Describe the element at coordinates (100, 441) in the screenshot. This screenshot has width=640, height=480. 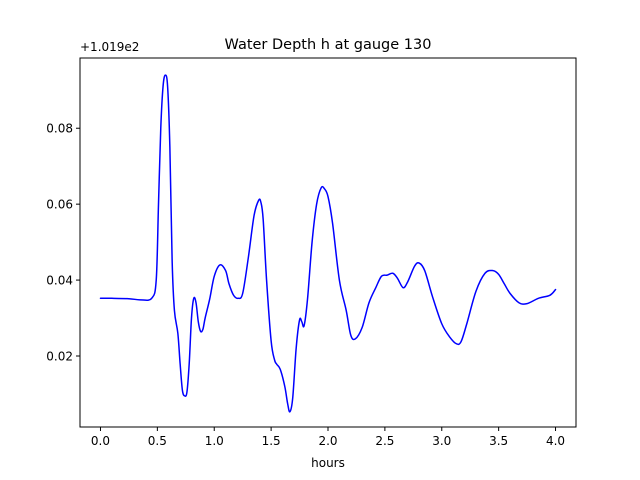
I see `x-tick-label: 0.0` at that location.